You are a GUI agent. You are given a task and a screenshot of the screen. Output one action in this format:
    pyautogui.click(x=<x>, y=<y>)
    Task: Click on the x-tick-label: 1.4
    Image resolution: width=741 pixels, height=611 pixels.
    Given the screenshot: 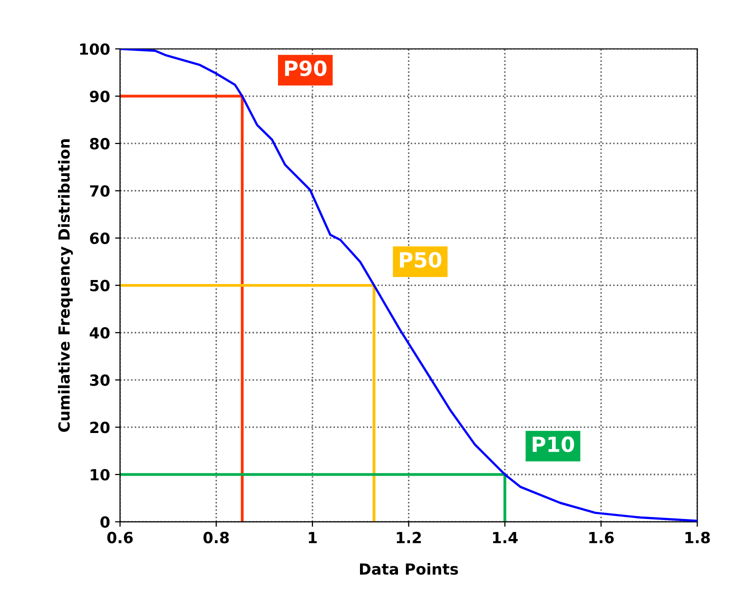 What is the action you would take?
    pyautogui.click(x=505, y=538)
    